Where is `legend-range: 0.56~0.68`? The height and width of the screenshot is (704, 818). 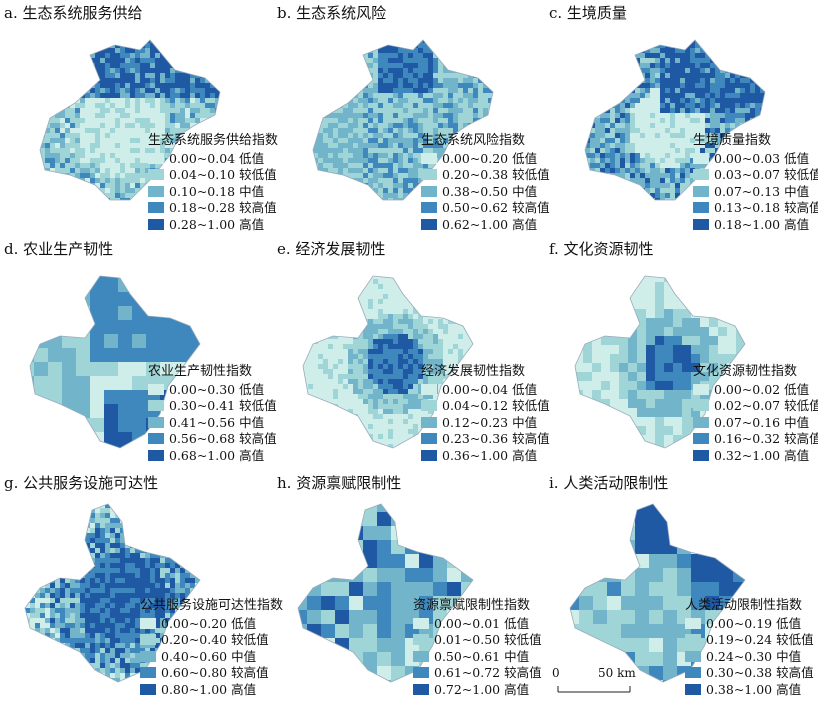
legend-range: 0.56~0.68 is located at coordinates (202, 438).